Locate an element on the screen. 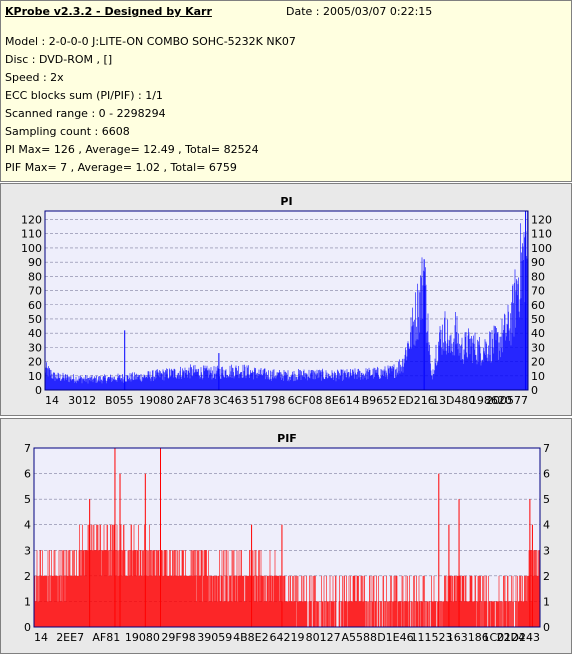  pif-x-tick-label: 2EE7 is located at coordinates (70, 637).